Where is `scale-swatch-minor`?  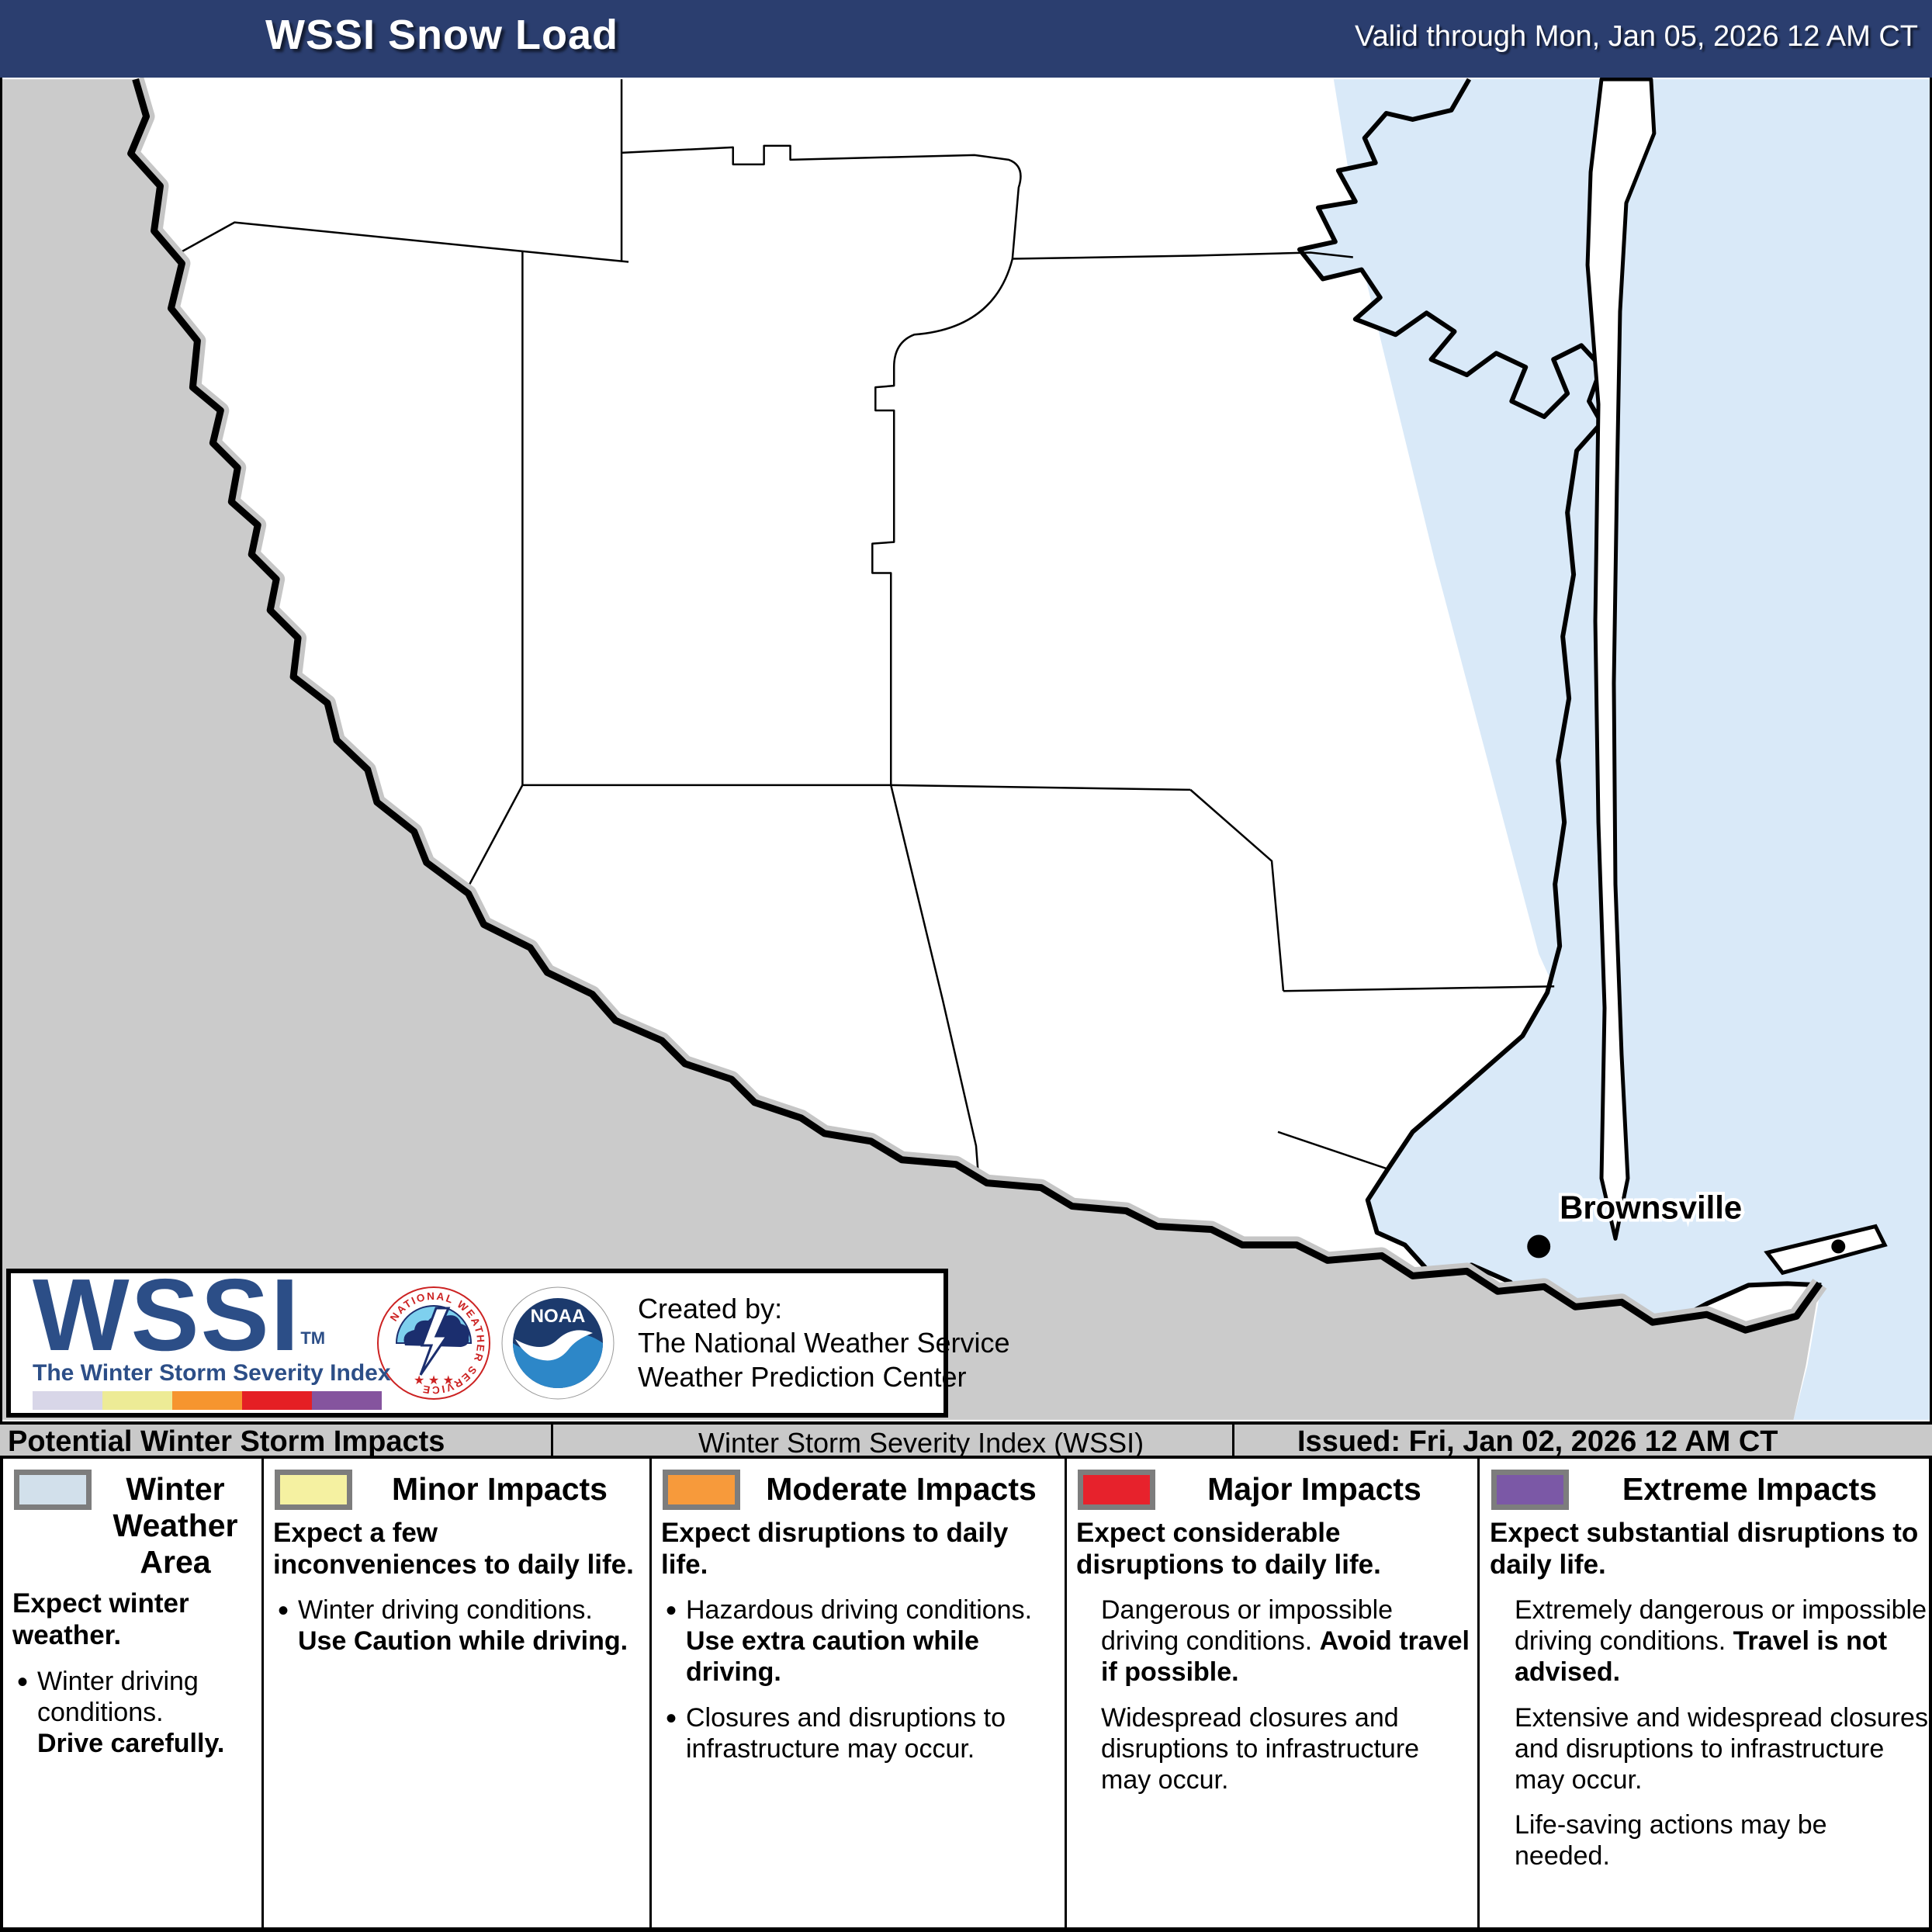 scale-swatch-minor is located at coordinates (137, 1400).